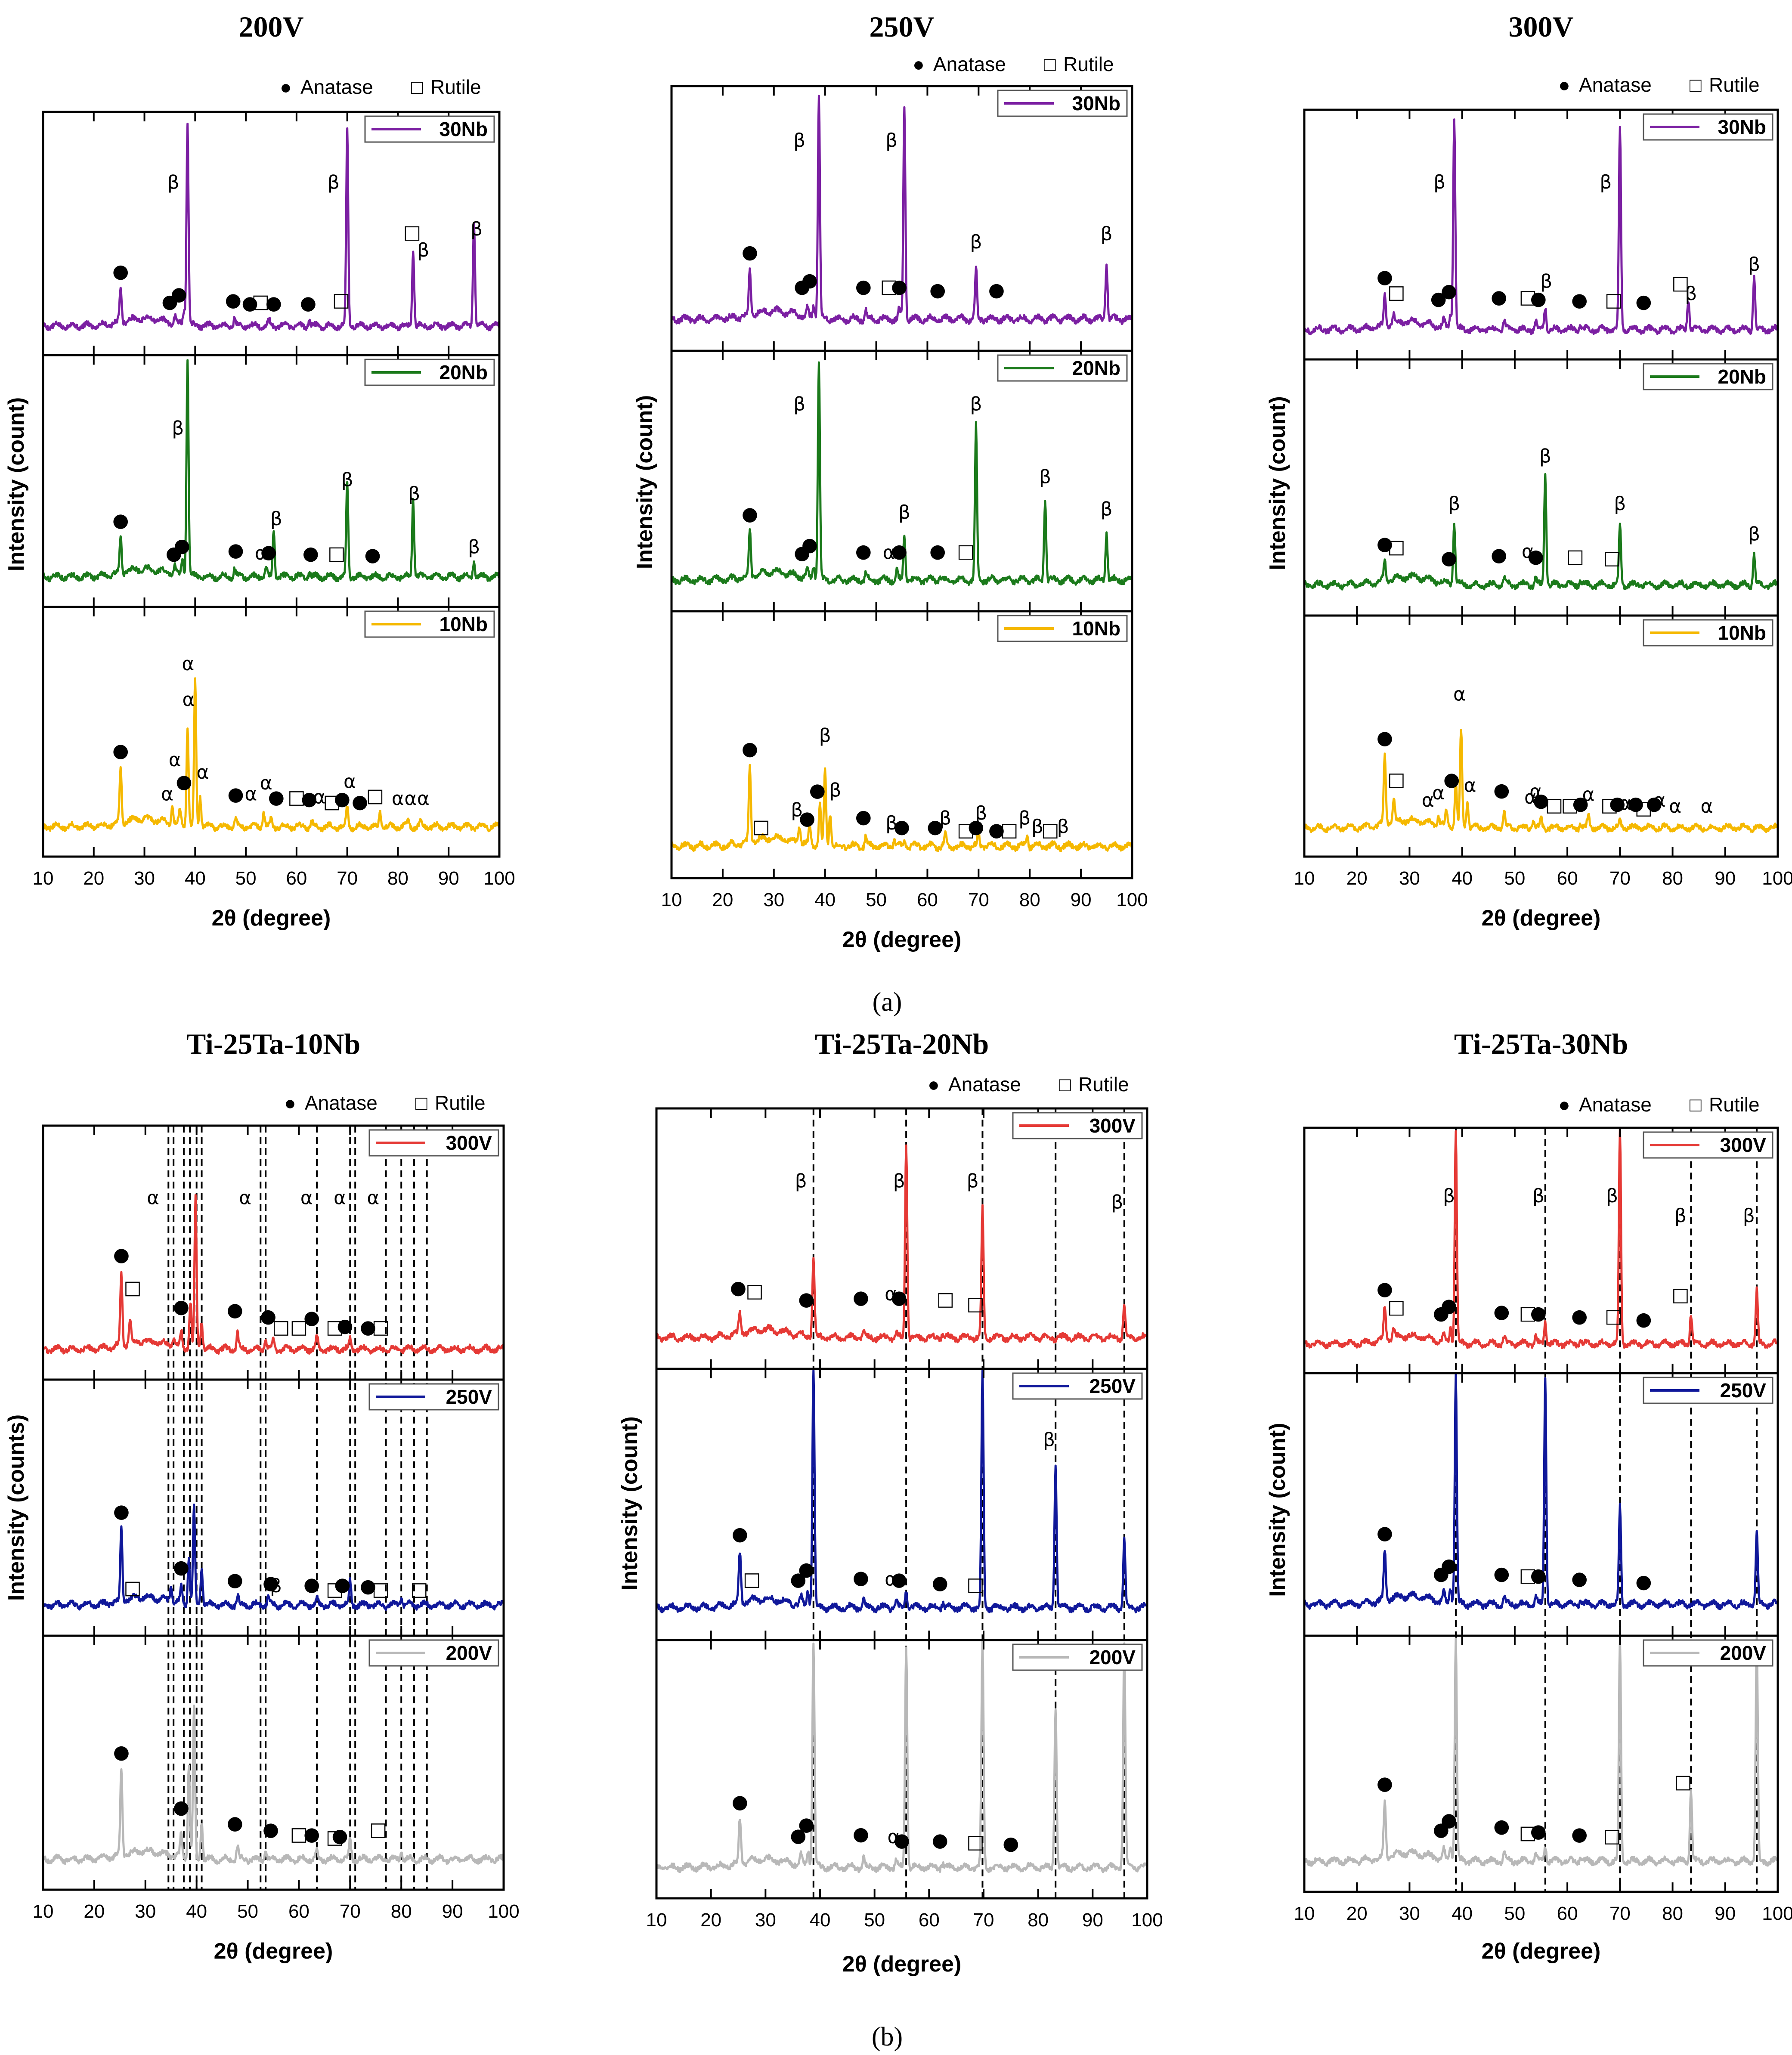 The height and width of the screenshot is (2055, 1792). What do you see at coordinates (1304, 1913) in the screenshot?
I see `x-tick-label: 10` at bounding box center [1304, 1913].